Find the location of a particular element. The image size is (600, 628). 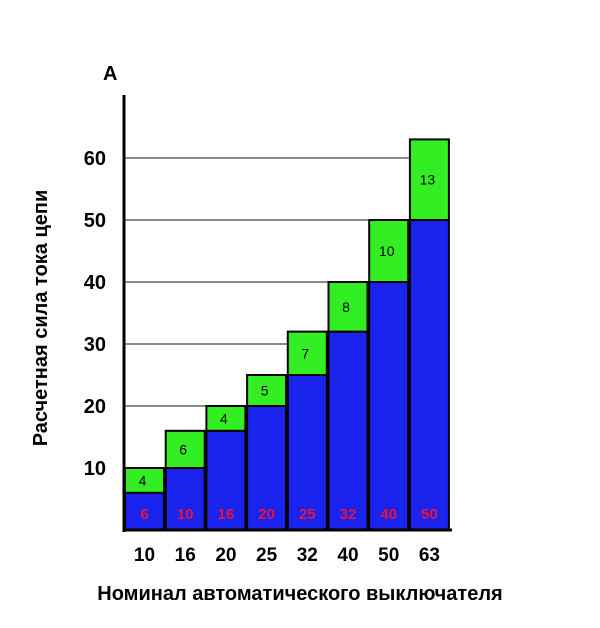

y-tick-40: 40 is located at coordinates (95, 283).